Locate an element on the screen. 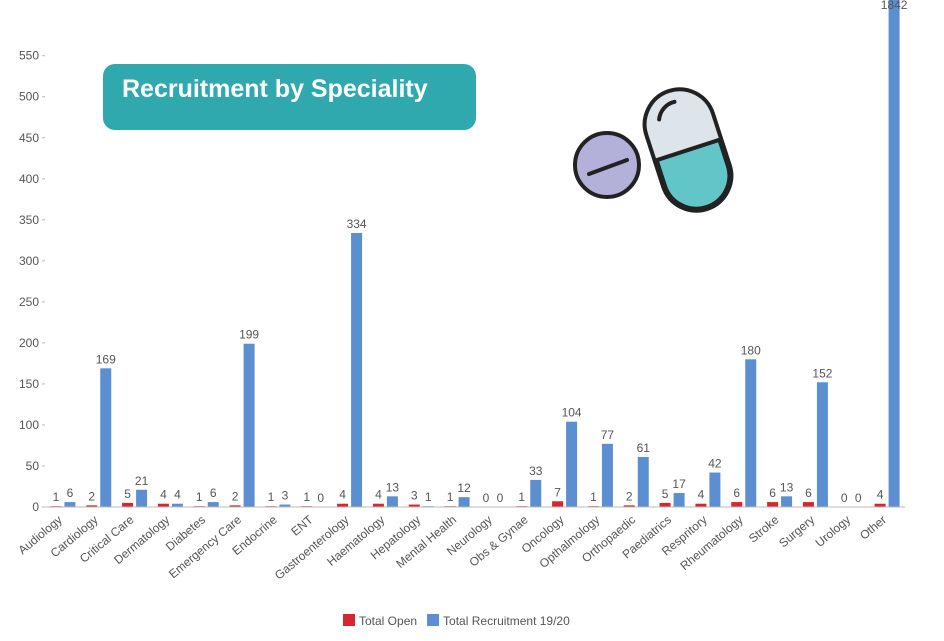 The height and width of the screenshot is (641, 944). y-tick-label: 50 is located at coordinates (33, 466).